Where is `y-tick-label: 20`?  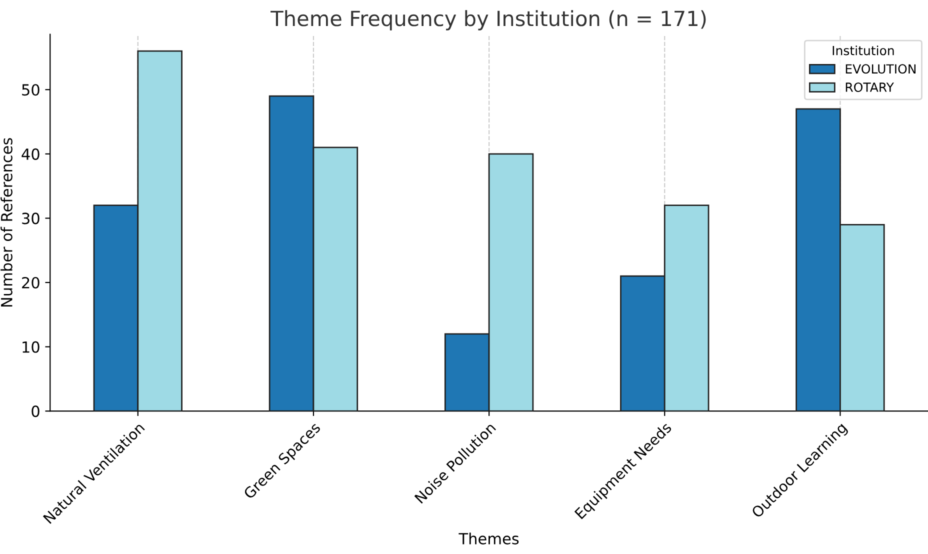 y-tick-label: 20 is located at coordinates (31, 282).